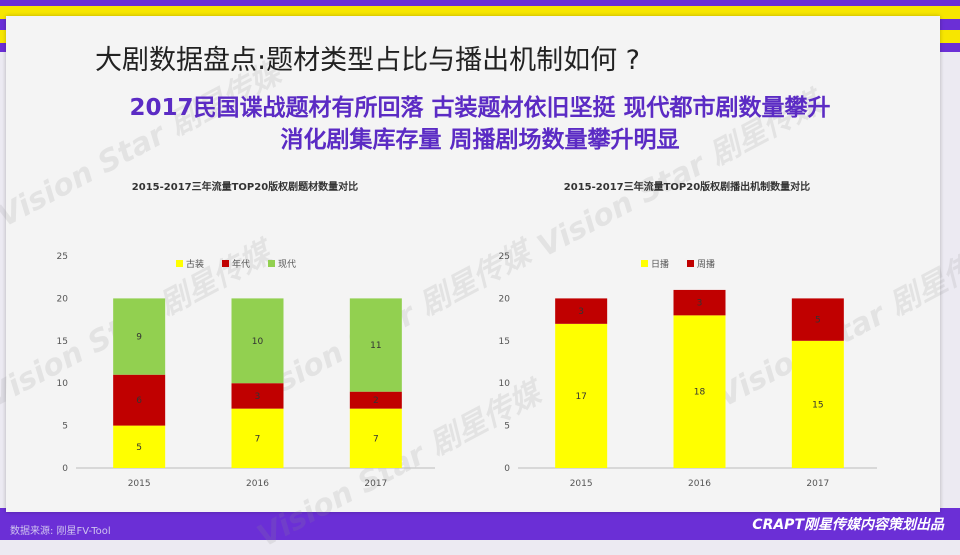 The image size is (960, 555). Describe the element at coordinates (687, 186) in the screenshot. I see `chart-title: 2015-2017三年流量TOP20版权剧播出机制数量对比` at that location.